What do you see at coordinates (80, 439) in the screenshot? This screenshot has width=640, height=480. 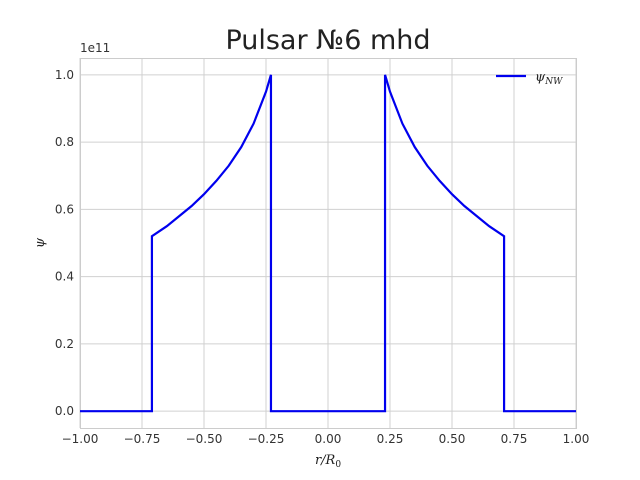 I see `x-tick-label: −1.00` at bounding box center [80, 439].